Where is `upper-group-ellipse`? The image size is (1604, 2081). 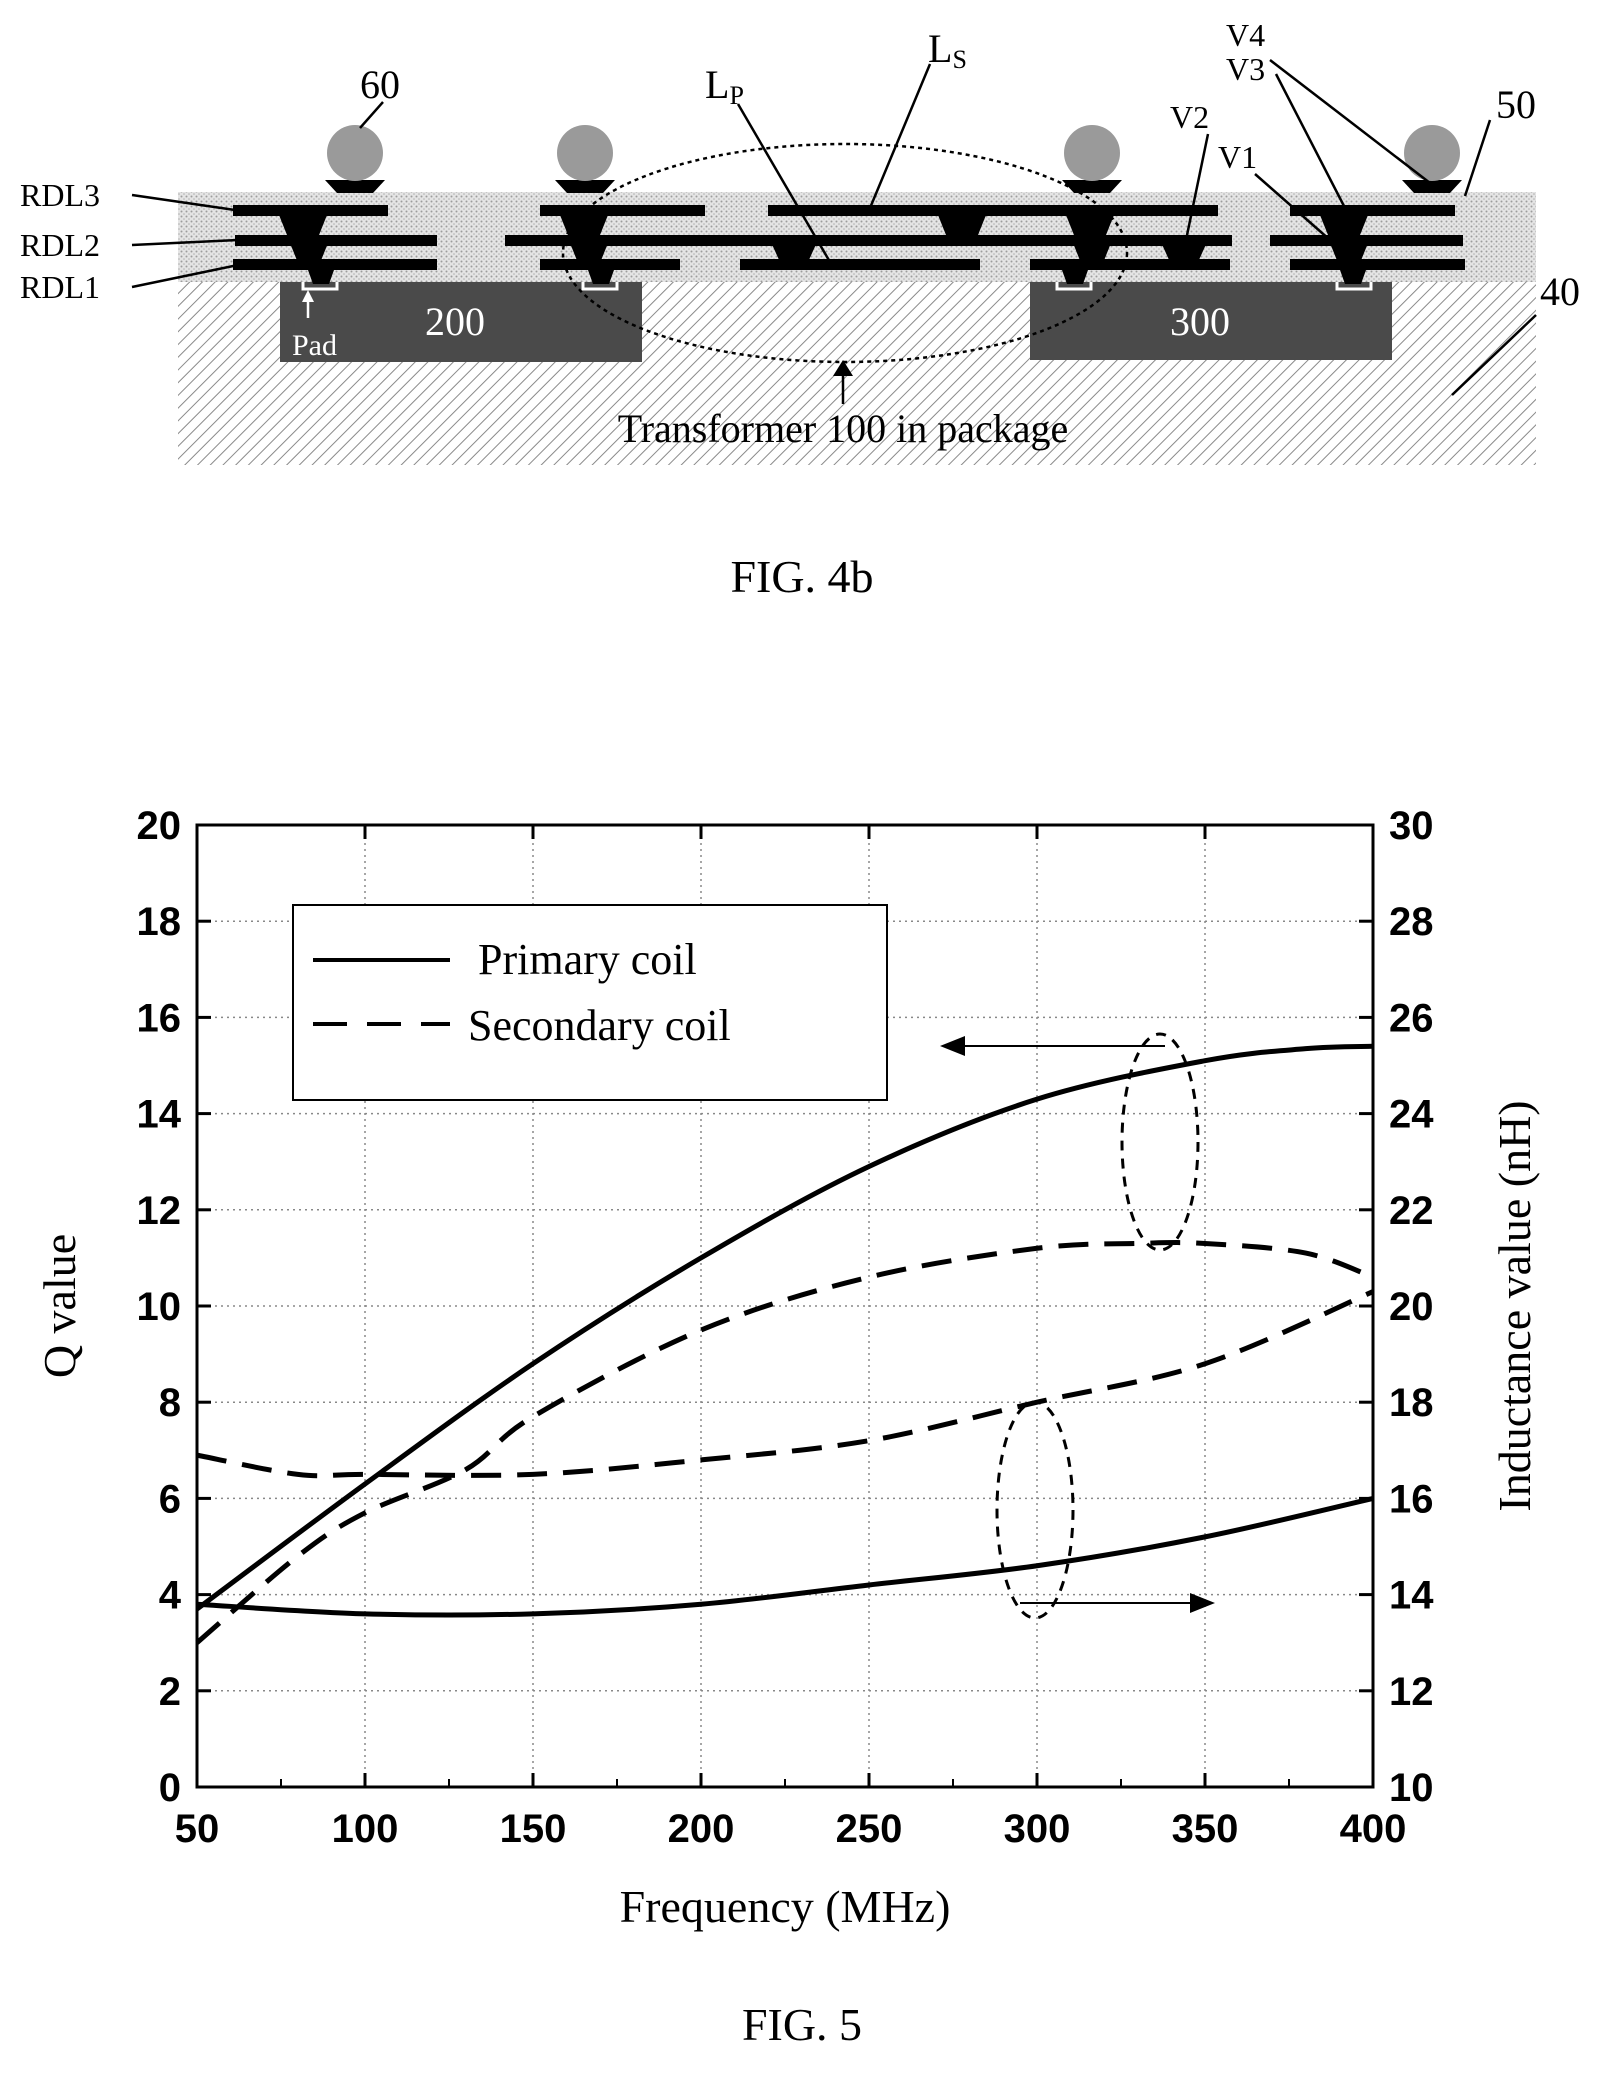 upper-group-ellipse is located at coordinates (1160, 1142).